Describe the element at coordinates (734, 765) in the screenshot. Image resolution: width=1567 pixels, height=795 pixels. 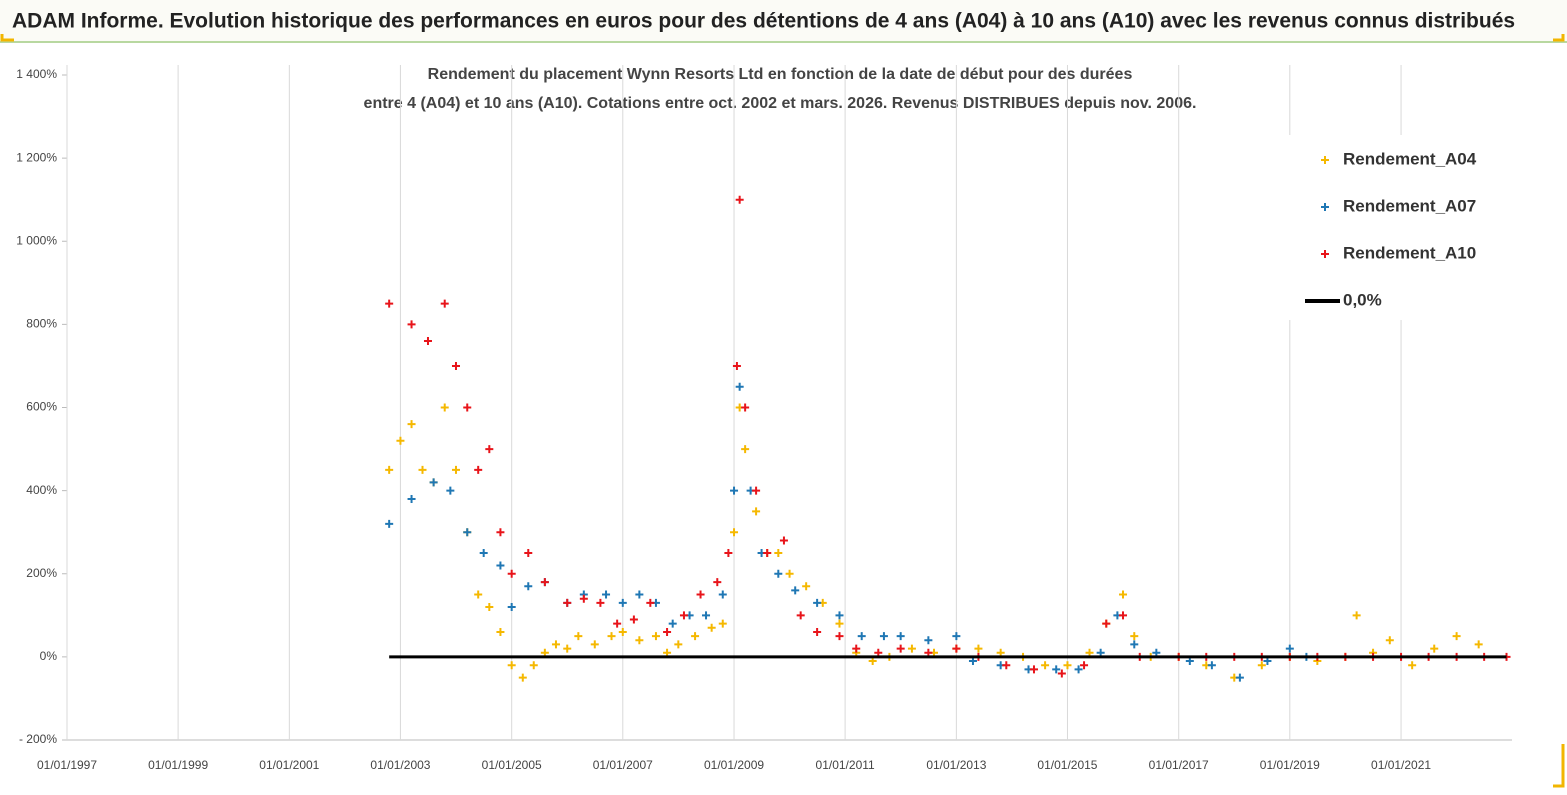
I see `x-tick-label: 01/01/2009` at that location.